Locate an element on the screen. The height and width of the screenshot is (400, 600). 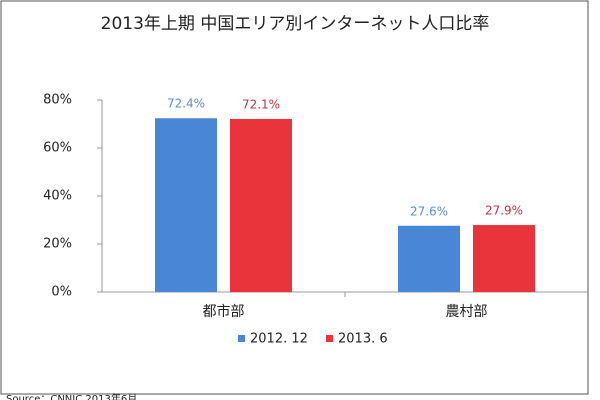
y-tick-label: 60% is located at coordinates (57, 148).